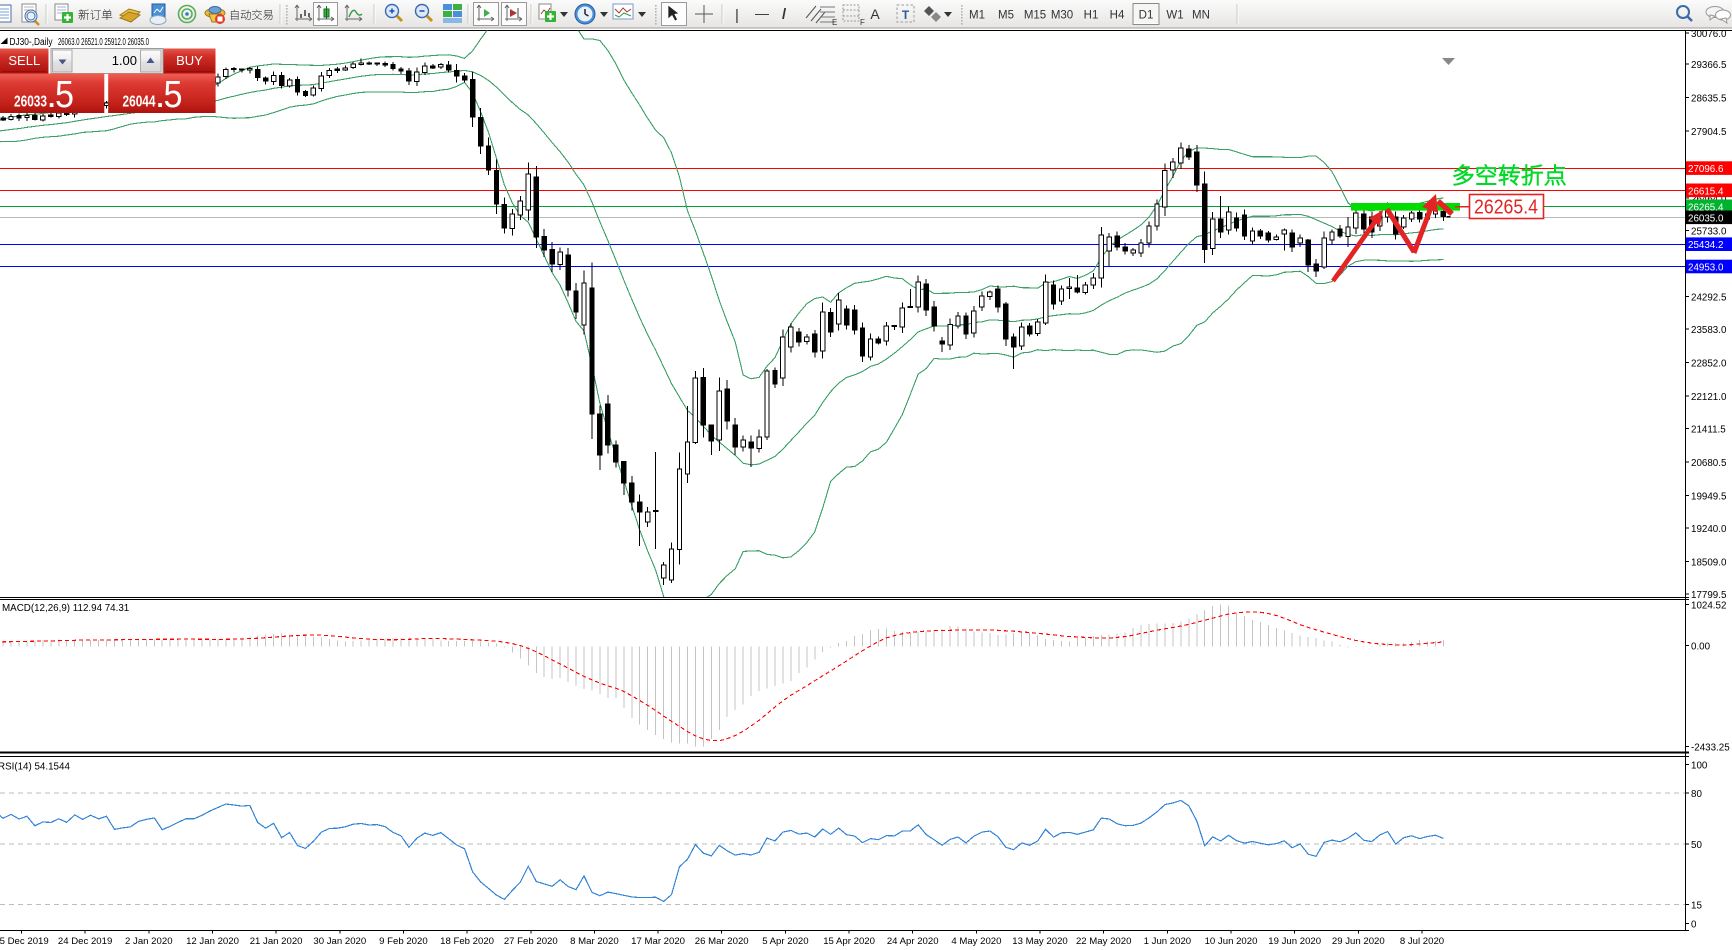 This screenshot has width=1732, height=950. What do you see at coordinates (189, 60) in the screenshot?
I see `svg-text: BUY` at bounding box center [189, 60].